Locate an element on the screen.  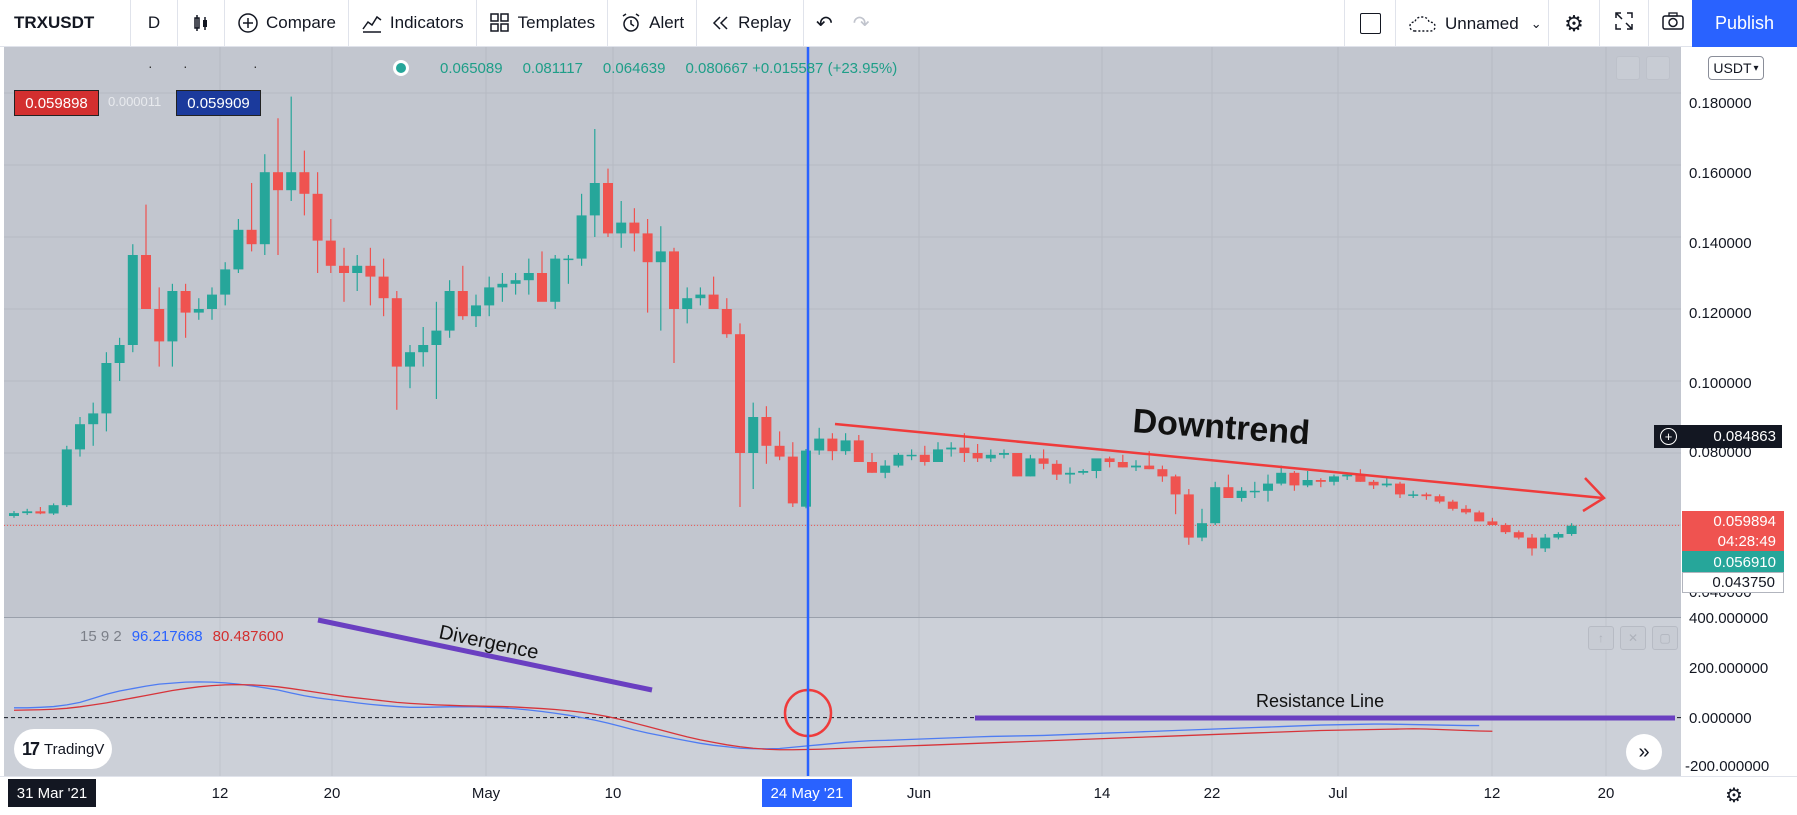
maximize-pane-button: ▢ is located at coordinates (1665, 638).